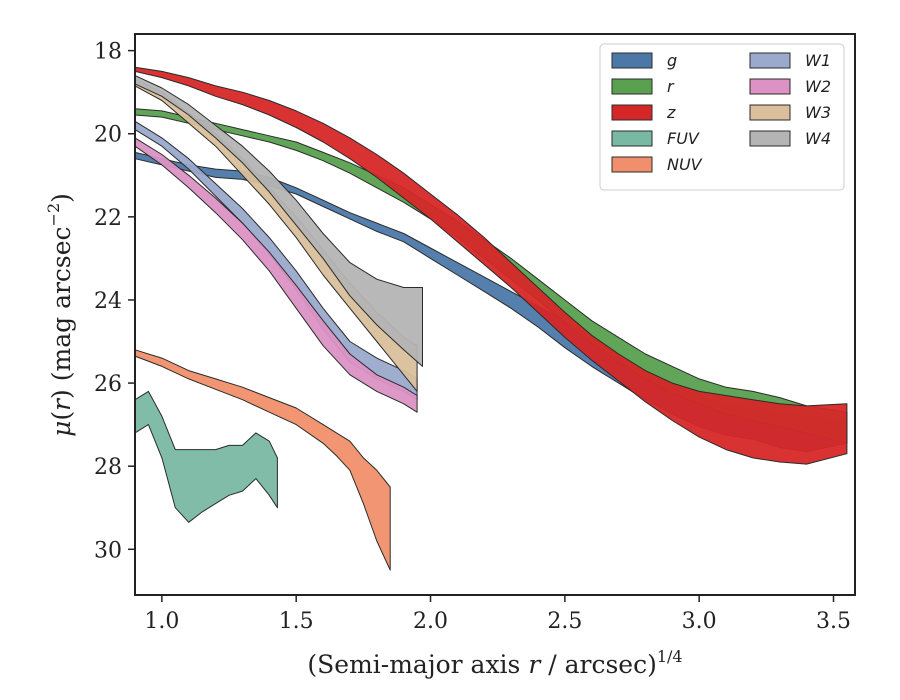 The width and height of the screenshot is (900, 700). I want to click on legend-swatch-w3, so click(770, 112).